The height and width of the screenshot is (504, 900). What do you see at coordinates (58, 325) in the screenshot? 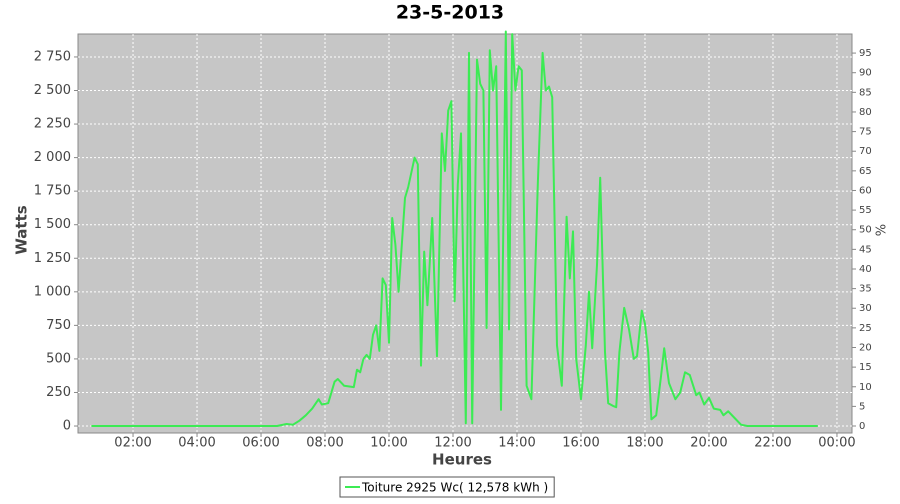
I see `y-tick-label: 750` at bounding box center [58, 325].